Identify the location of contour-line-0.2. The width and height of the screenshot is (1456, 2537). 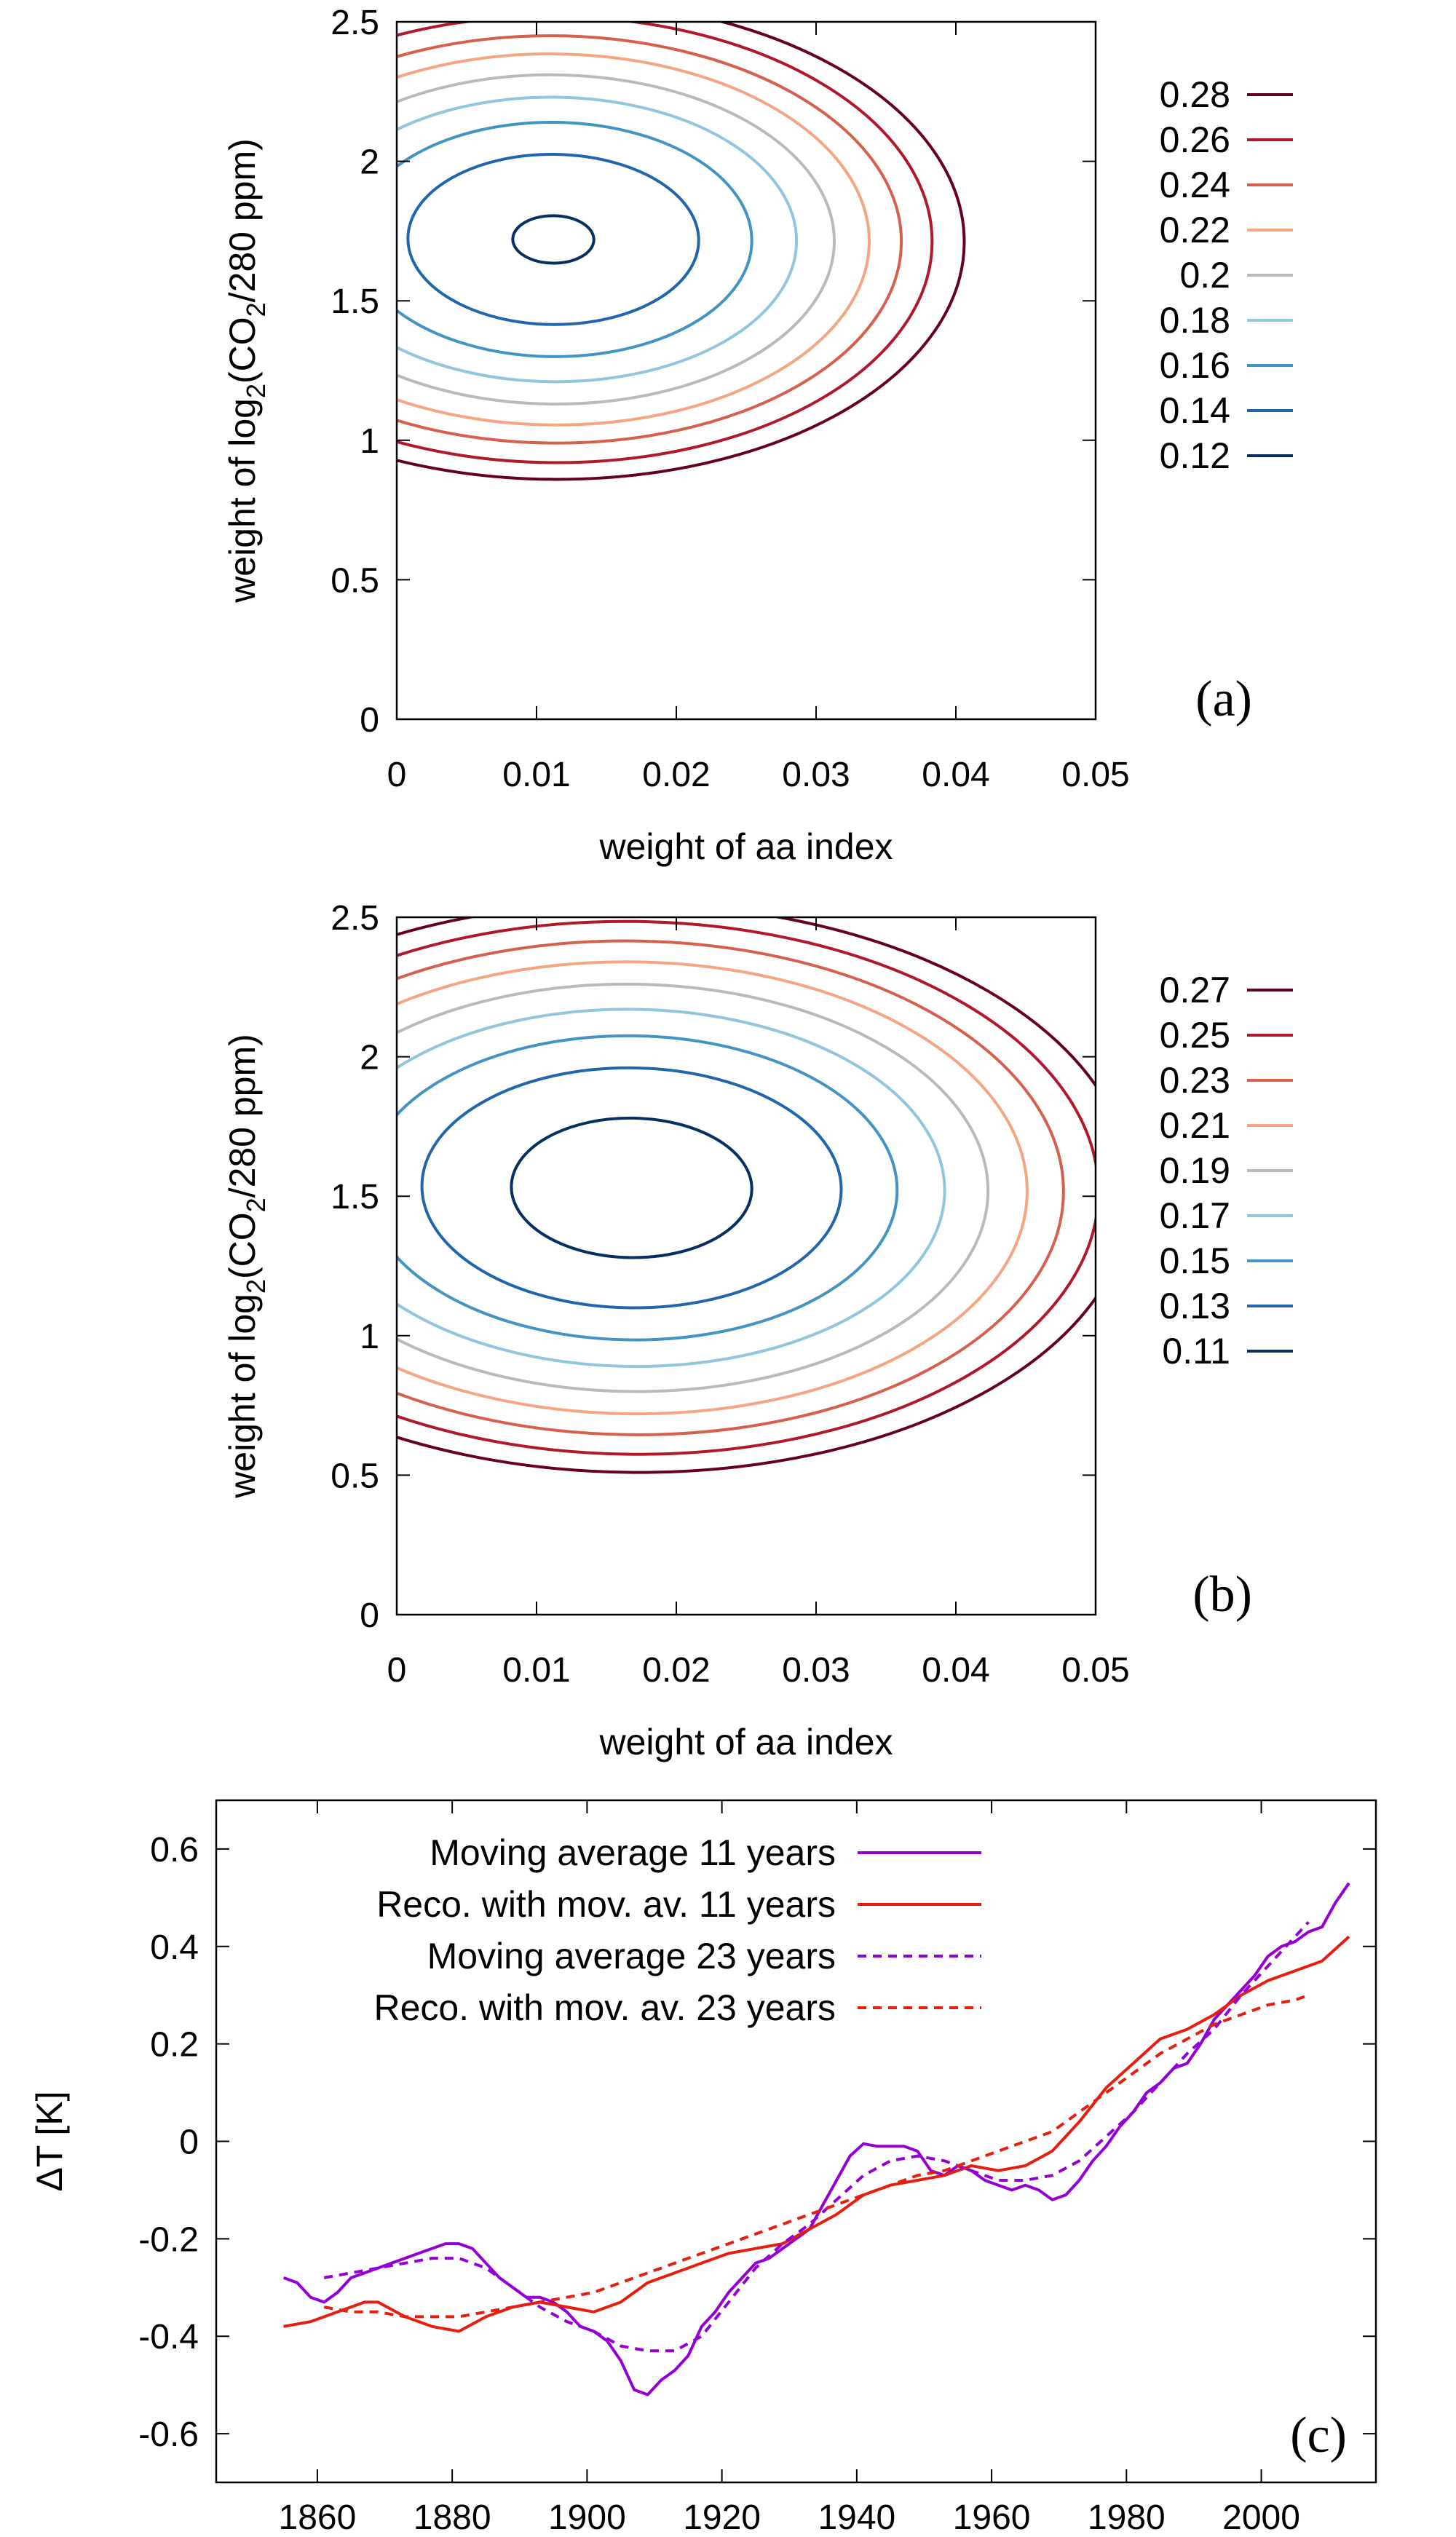
(616, 240).